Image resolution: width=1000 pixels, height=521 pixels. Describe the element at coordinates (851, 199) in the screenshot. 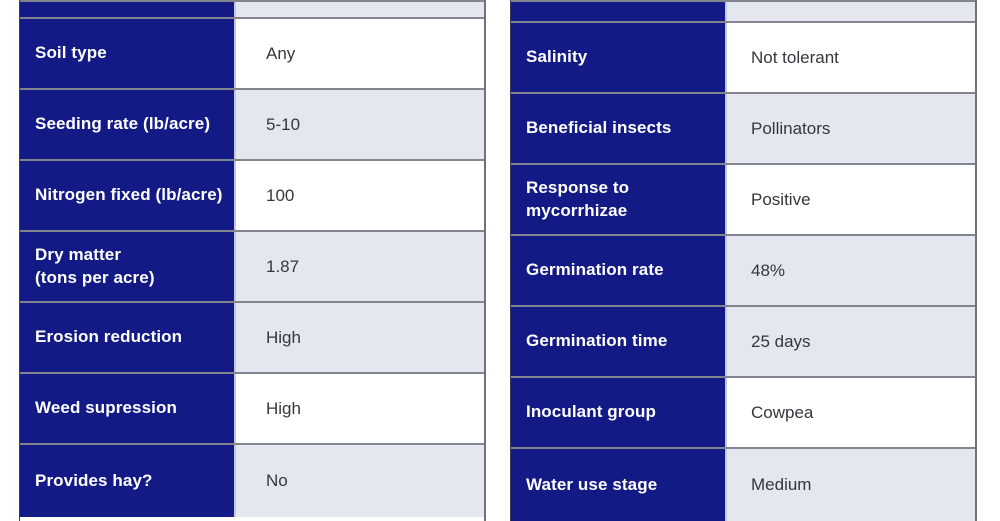

I see `row-value: Positive` at that location.